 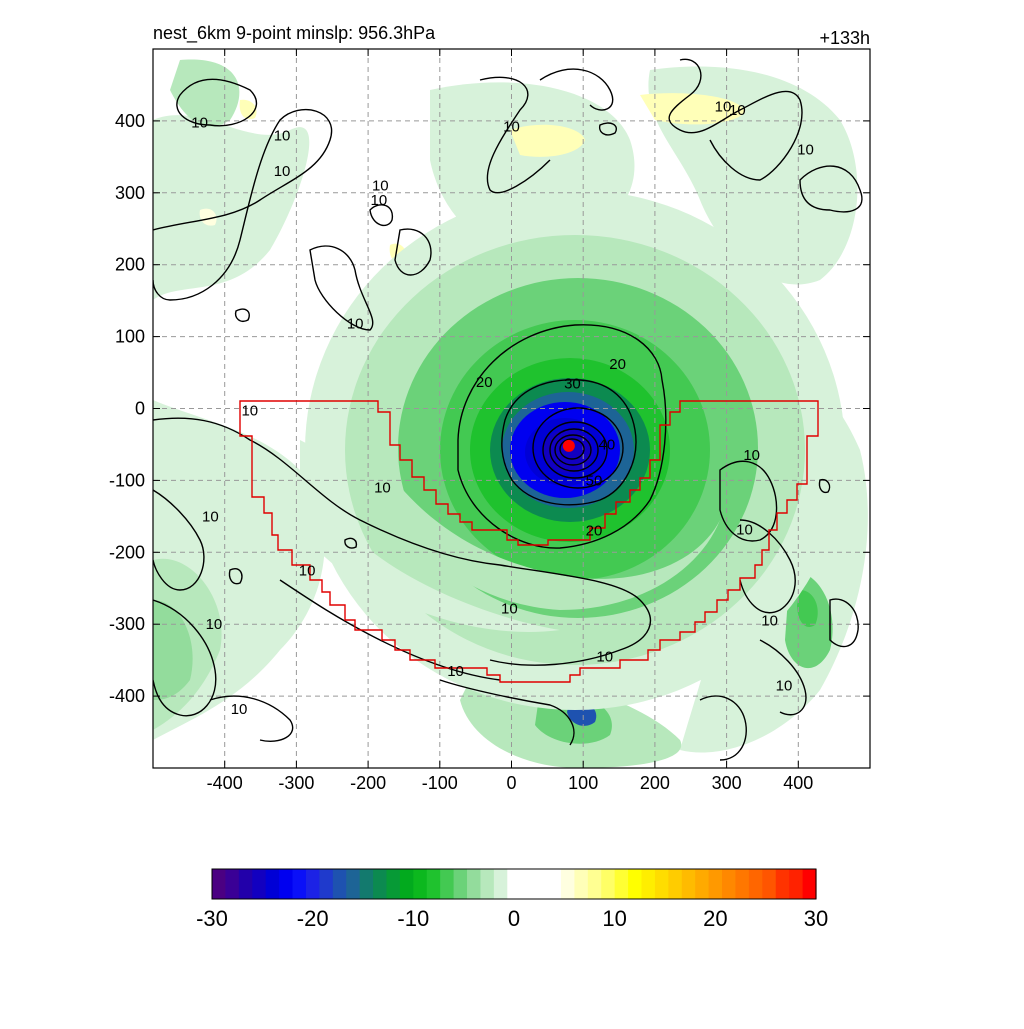 What do you see at coordinates (368, 783) in the screenshot?
I see `x-tick-label: -200` at bounding box center [368, 783].